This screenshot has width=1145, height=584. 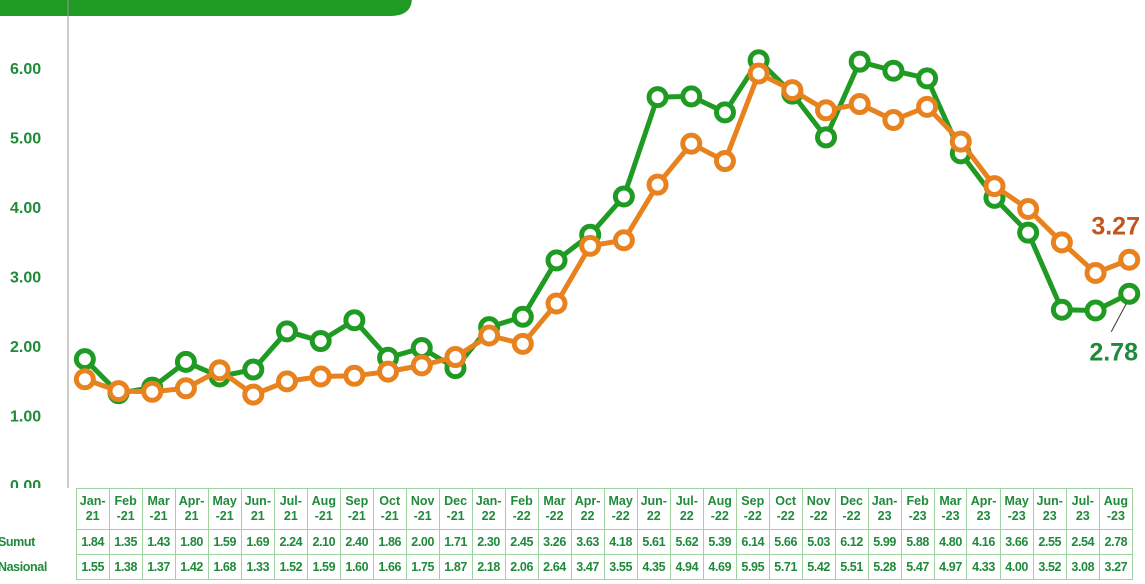 What do you see at coordinates (158, 567) in the screenshot?
I see `value-cell: 1.37` at bounding box center [158, 567].